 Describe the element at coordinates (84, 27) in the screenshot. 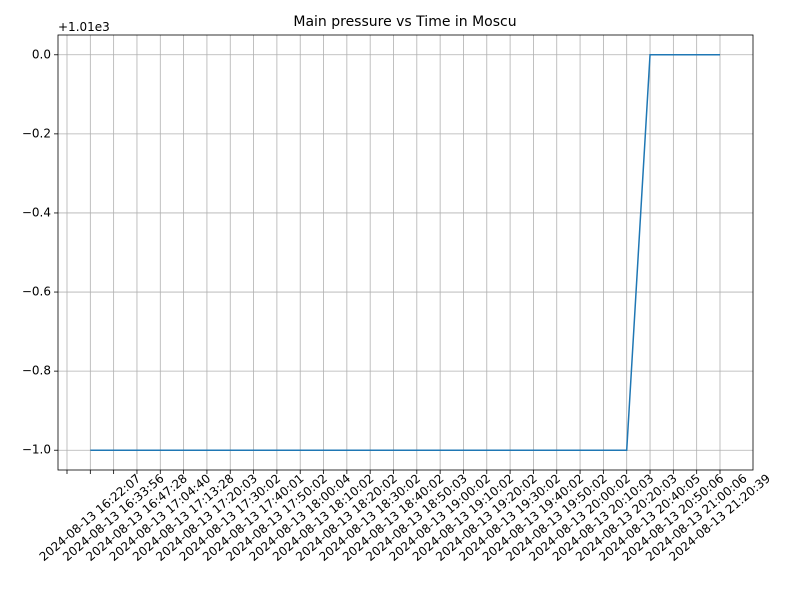

I see `y-offset-label: +1.01e3` at that location.